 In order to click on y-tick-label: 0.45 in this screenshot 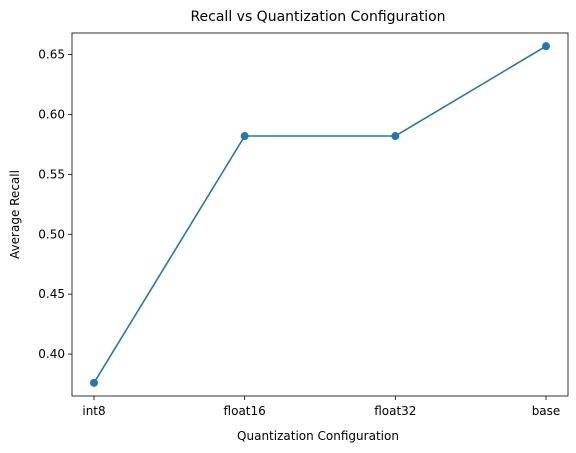, I will do `click(51, 294)`.